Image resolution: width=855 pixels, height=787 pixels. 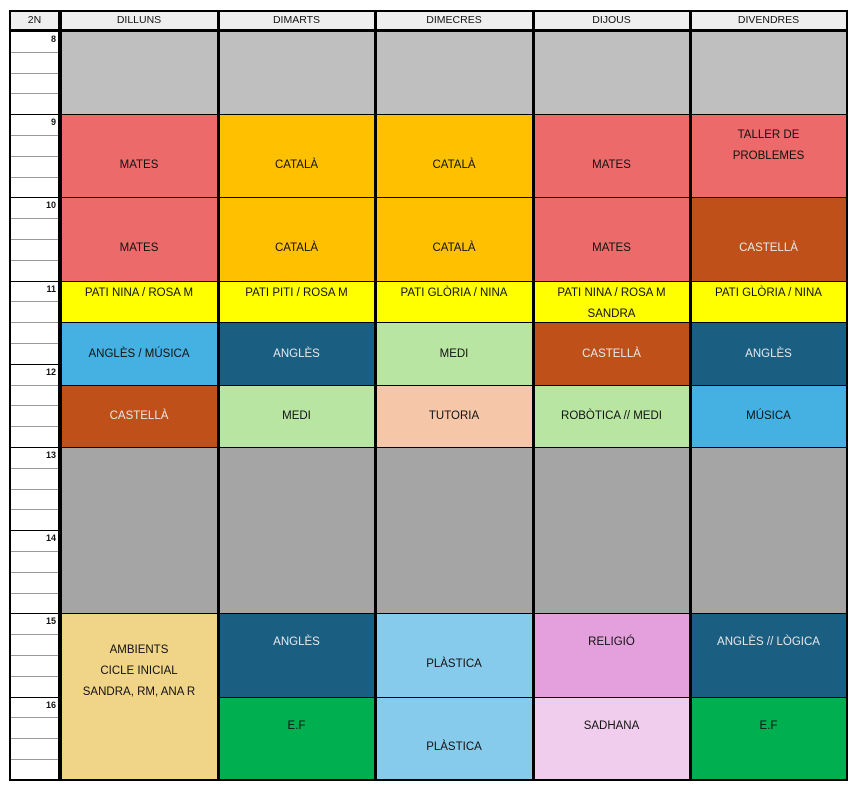 What do you see at coordinates (53, 122) in the screenshot?
I see `hour-label: 9` at bounding box center [53, 122].